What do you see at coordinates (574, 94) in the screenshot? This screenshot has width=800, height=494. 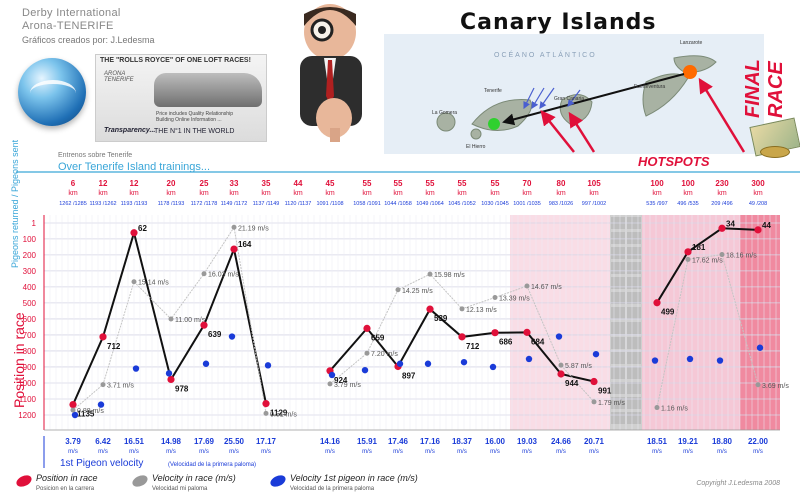 I see `map-svg` at bounding box center [574, 94].